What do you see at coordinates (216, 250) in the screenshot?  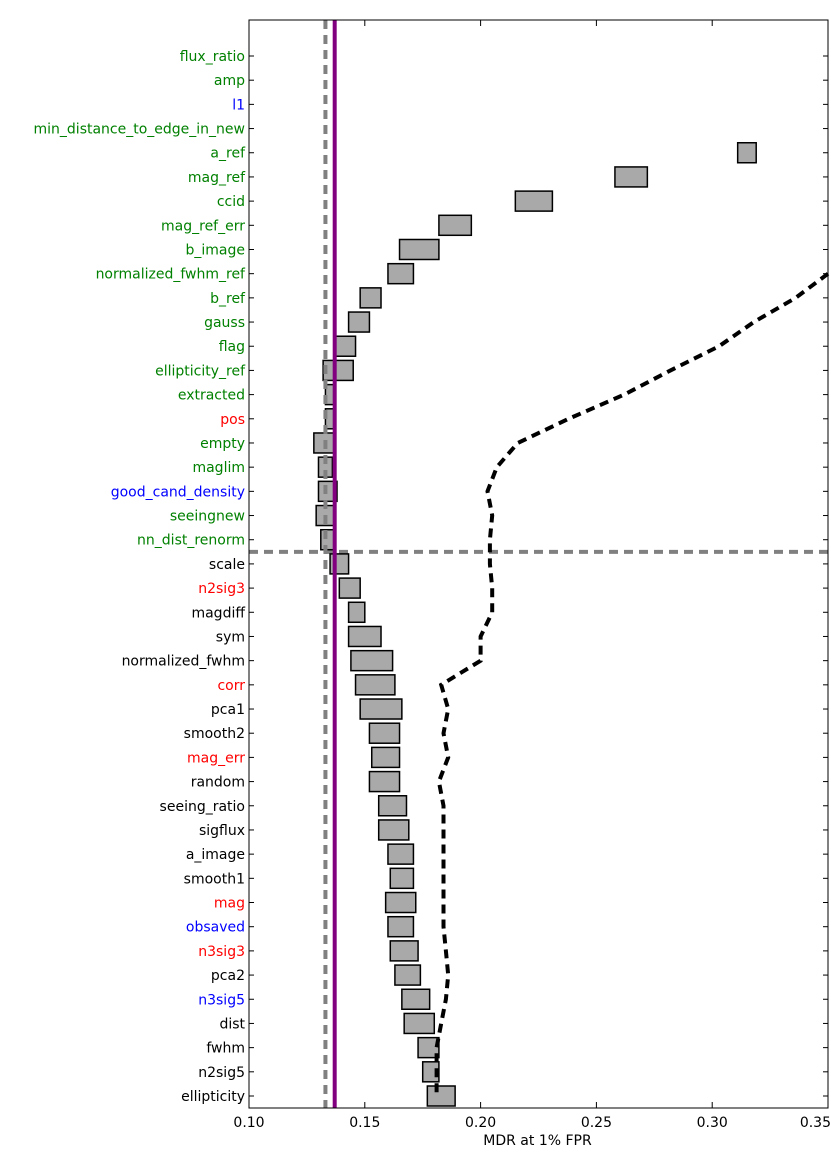 I see `y-label-b_image: b_image` at bounding box center [216, 250].